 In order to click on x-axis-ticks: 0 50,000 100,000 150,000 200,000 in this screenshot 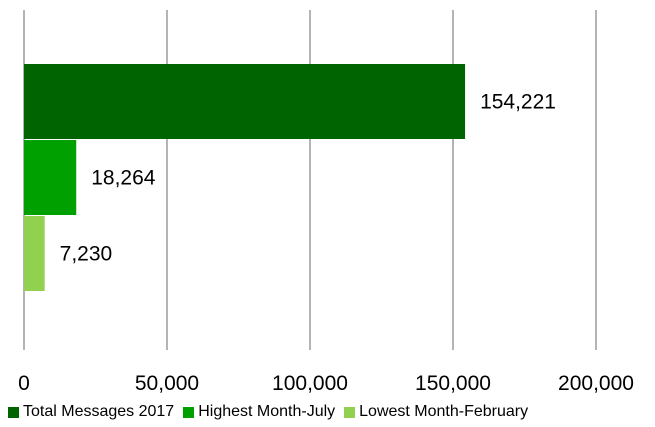, I will do `click(326, 383)`.